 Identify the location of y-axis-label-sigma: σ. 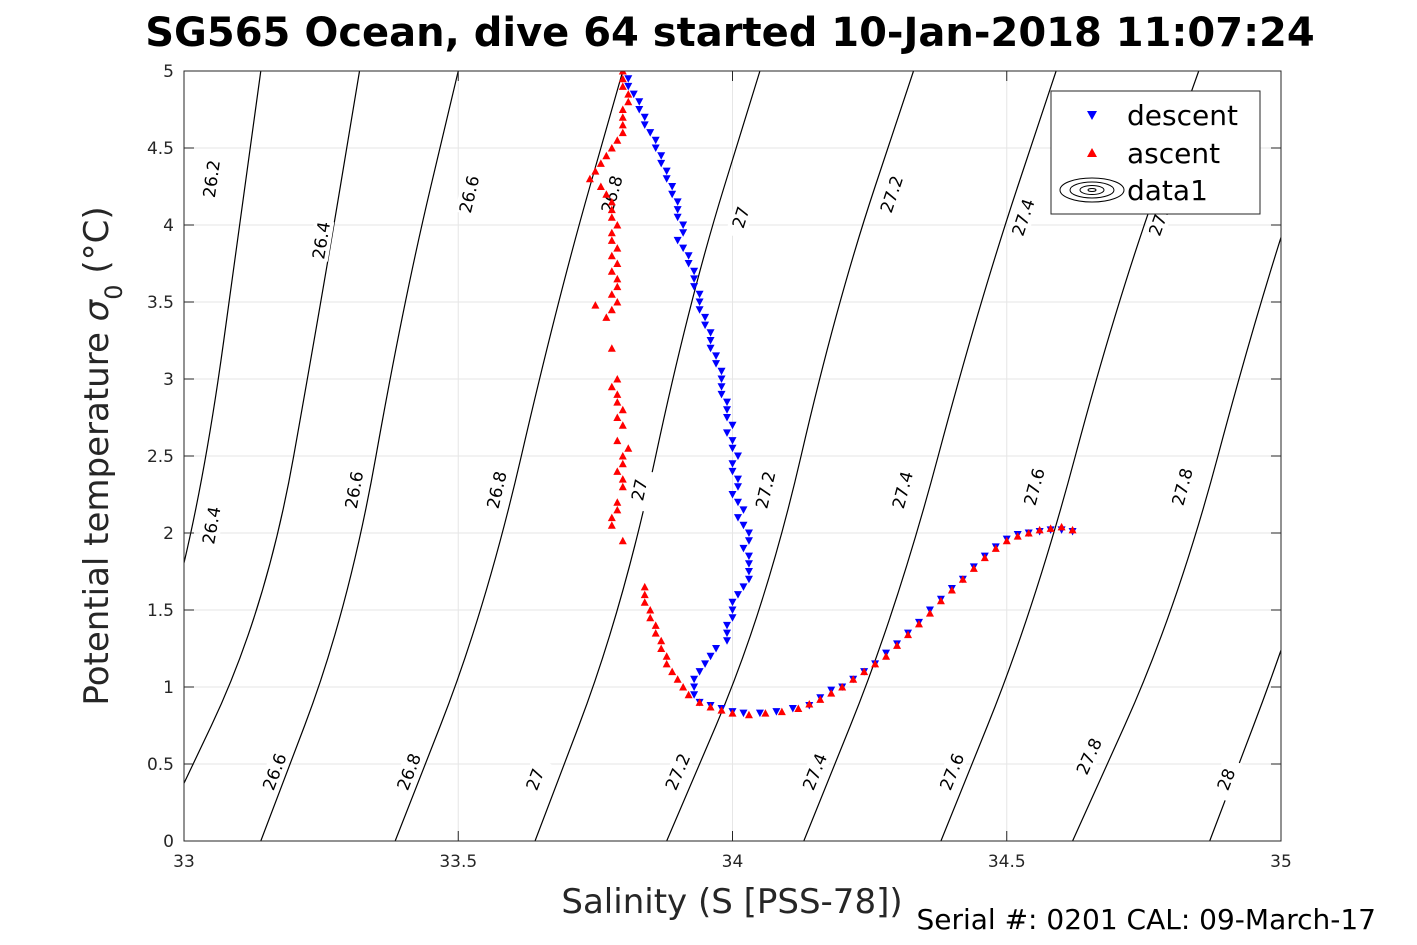
(97, 309).